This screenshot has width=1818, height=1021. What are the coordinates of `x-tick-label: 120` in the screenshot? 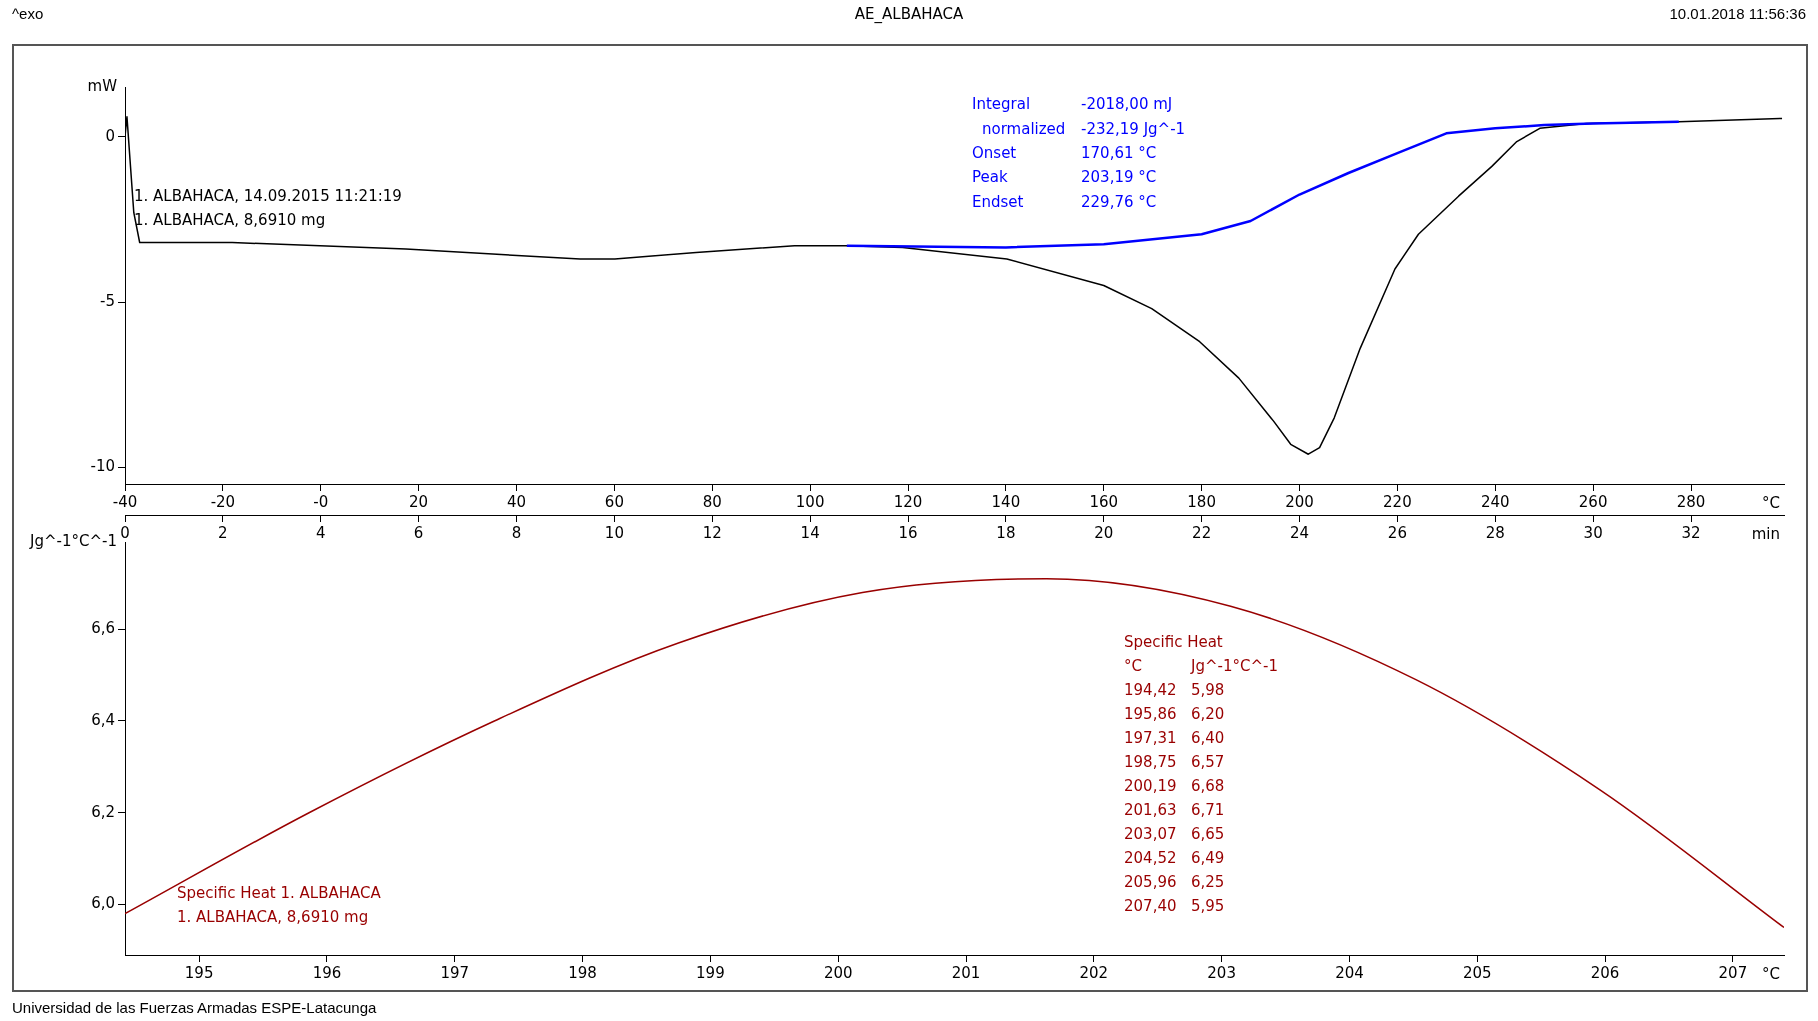 It's located at (908, 501).